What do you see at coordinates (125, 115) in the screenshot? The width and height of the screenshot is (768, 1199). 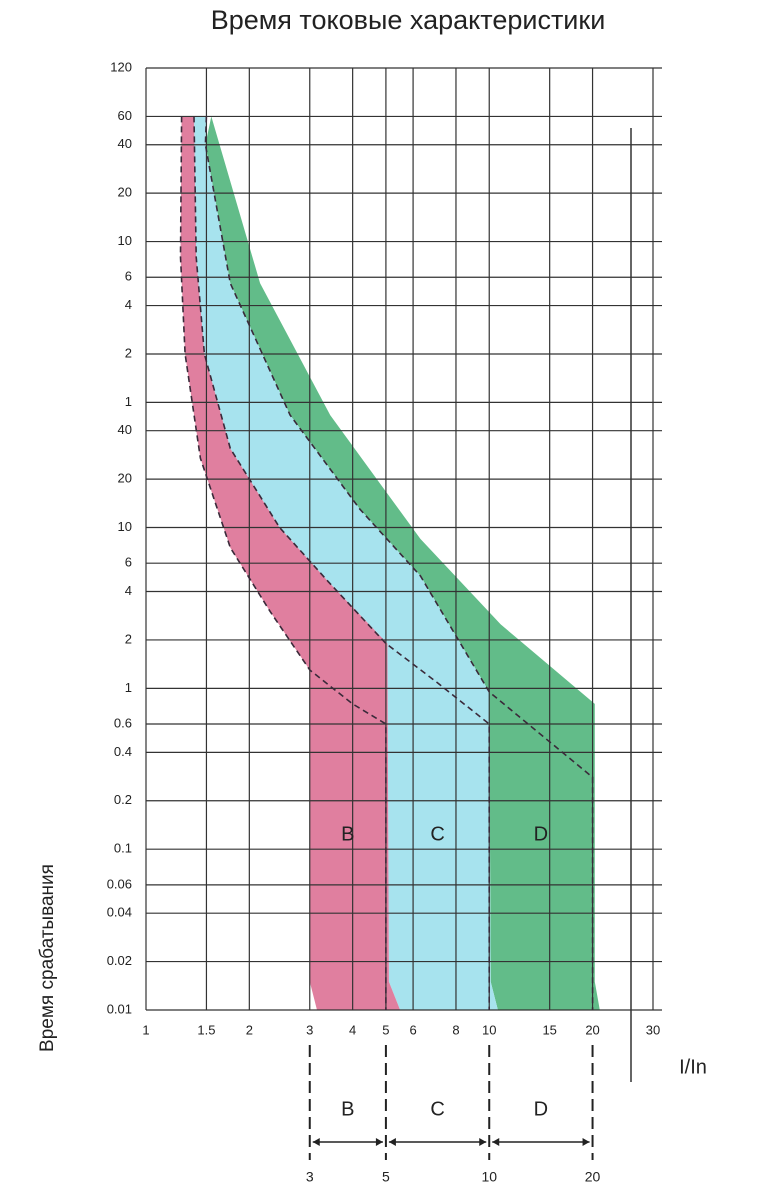 I see `y-tick-label: 60` at bounding box center [125, 115].